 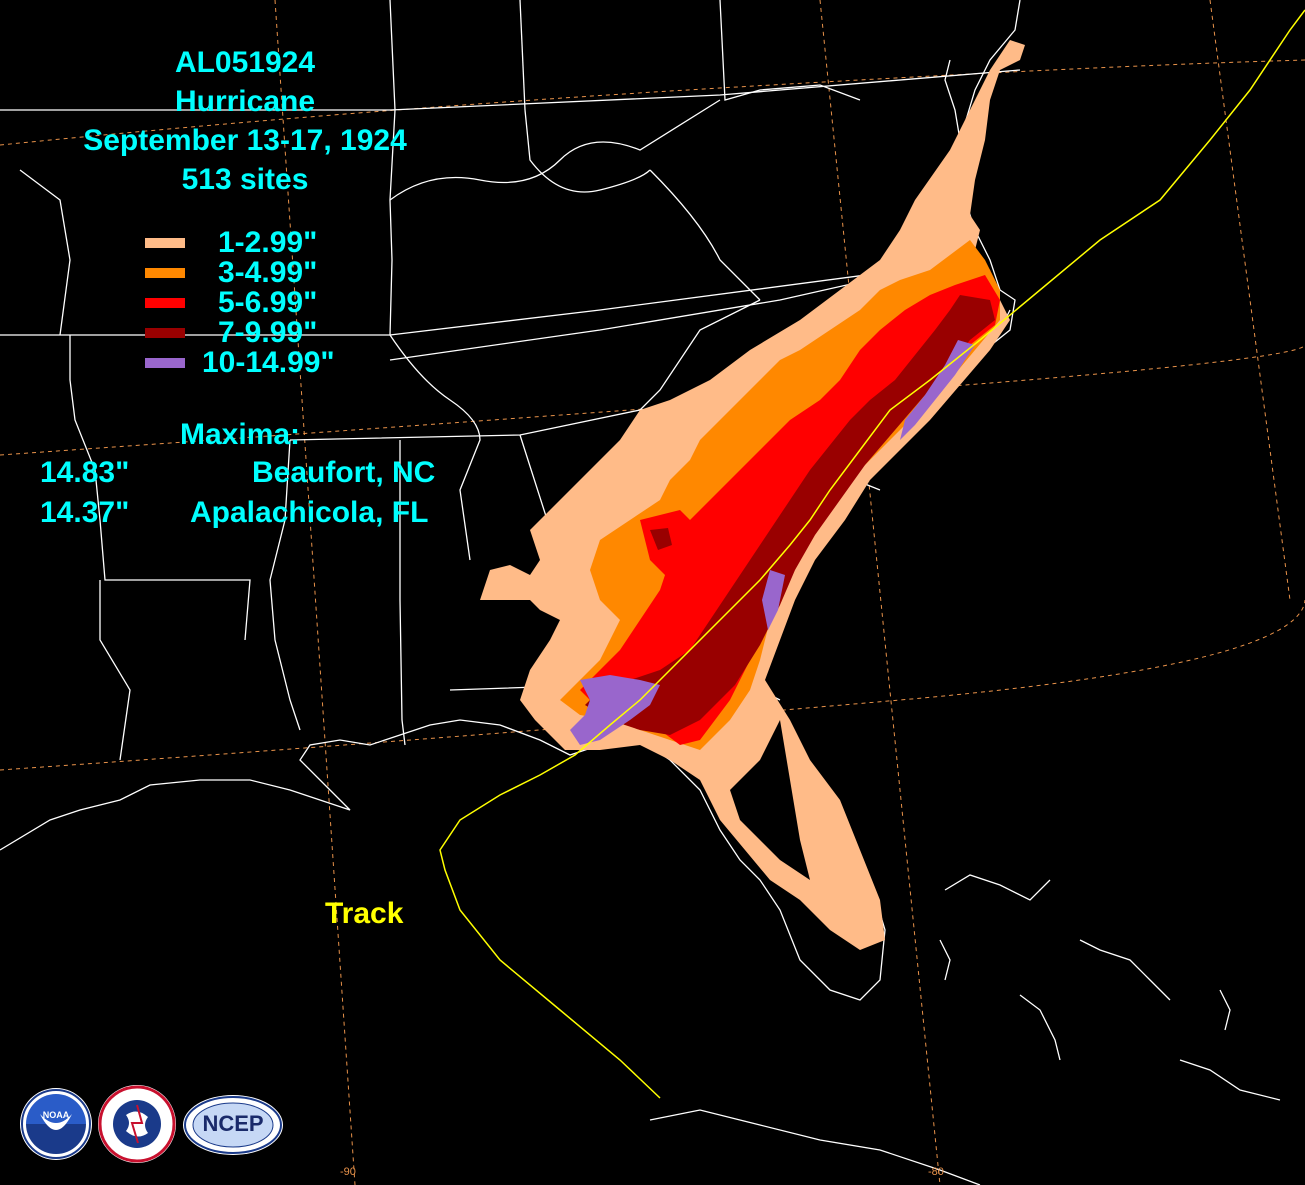 What do you see at coordinates (268, 362) in the screenshot?
I see `legend-label: 10-14.99"` at bounding box center [268, 362].